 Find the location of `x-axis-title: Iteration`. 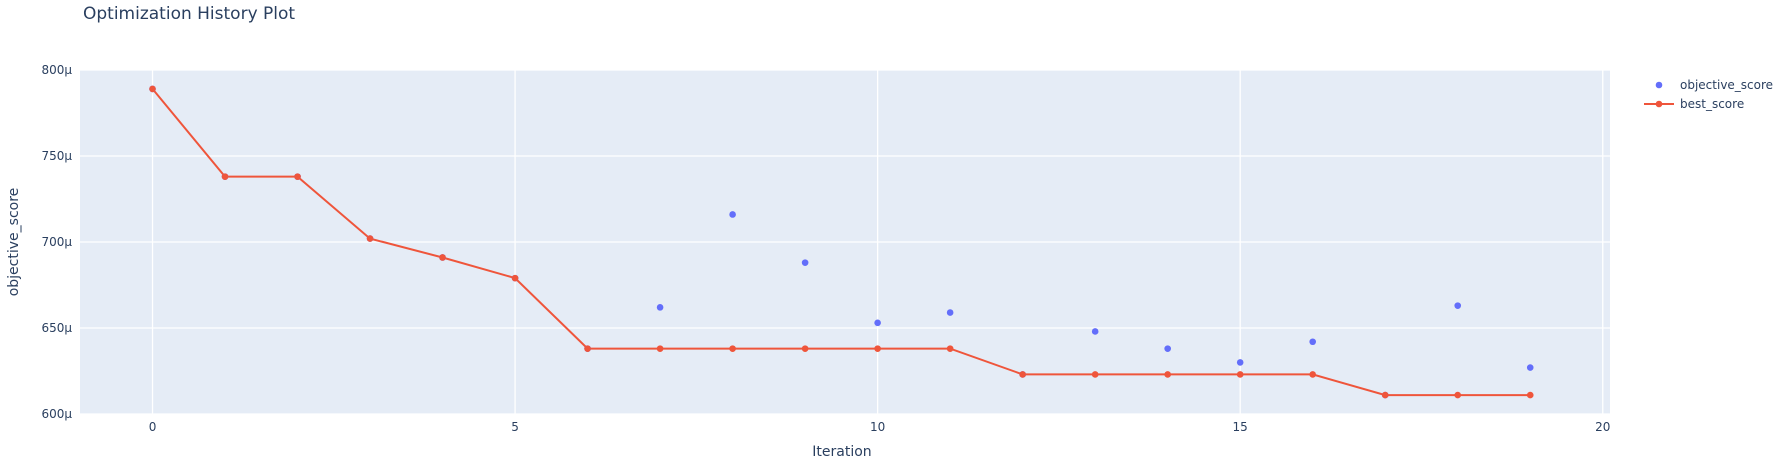

x-axis-title: Iteration is located at coordinates (841, 452).